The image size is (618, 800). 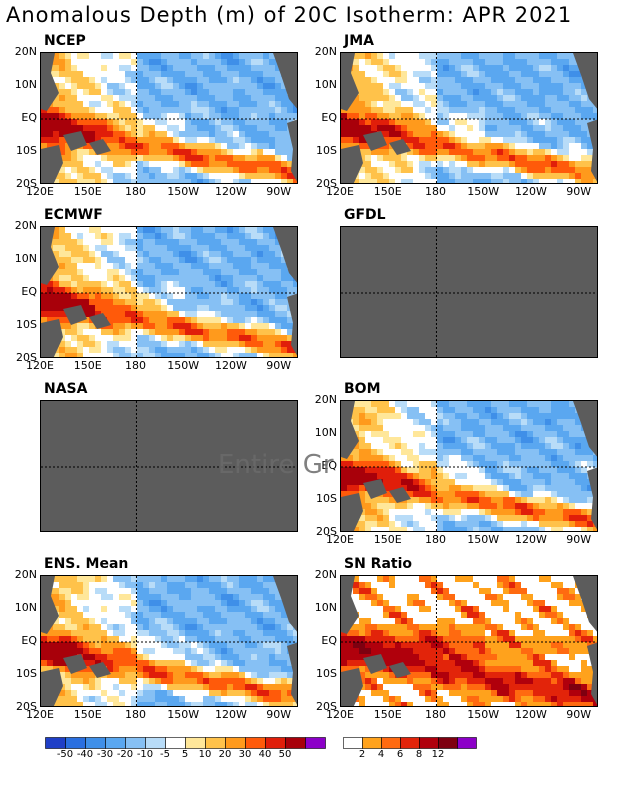 What do you see at coordinates (65, 41) in the screenshot?
I see `panel-label-0: NCEP` at bounding box center [65, 41].